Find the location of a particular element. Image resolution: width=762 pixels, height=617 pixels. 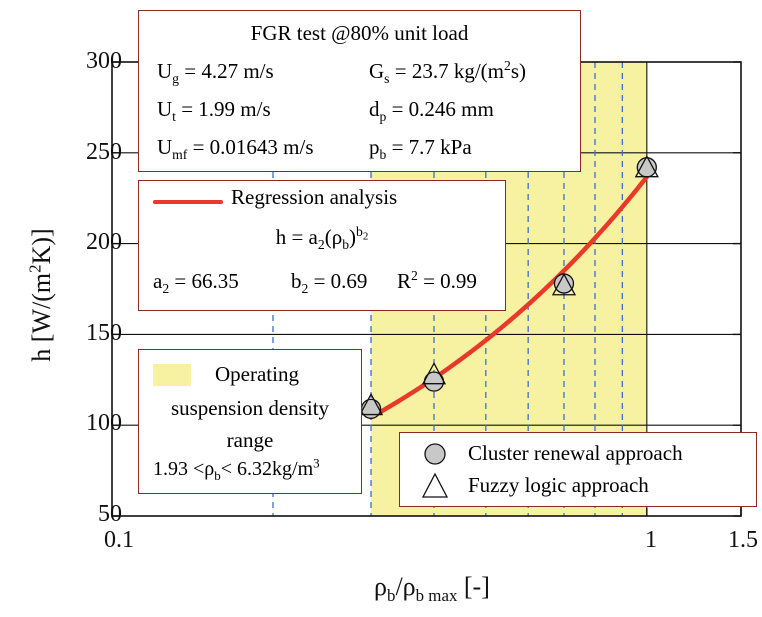

operating-range-swatch is located at coordinates (172, 375).